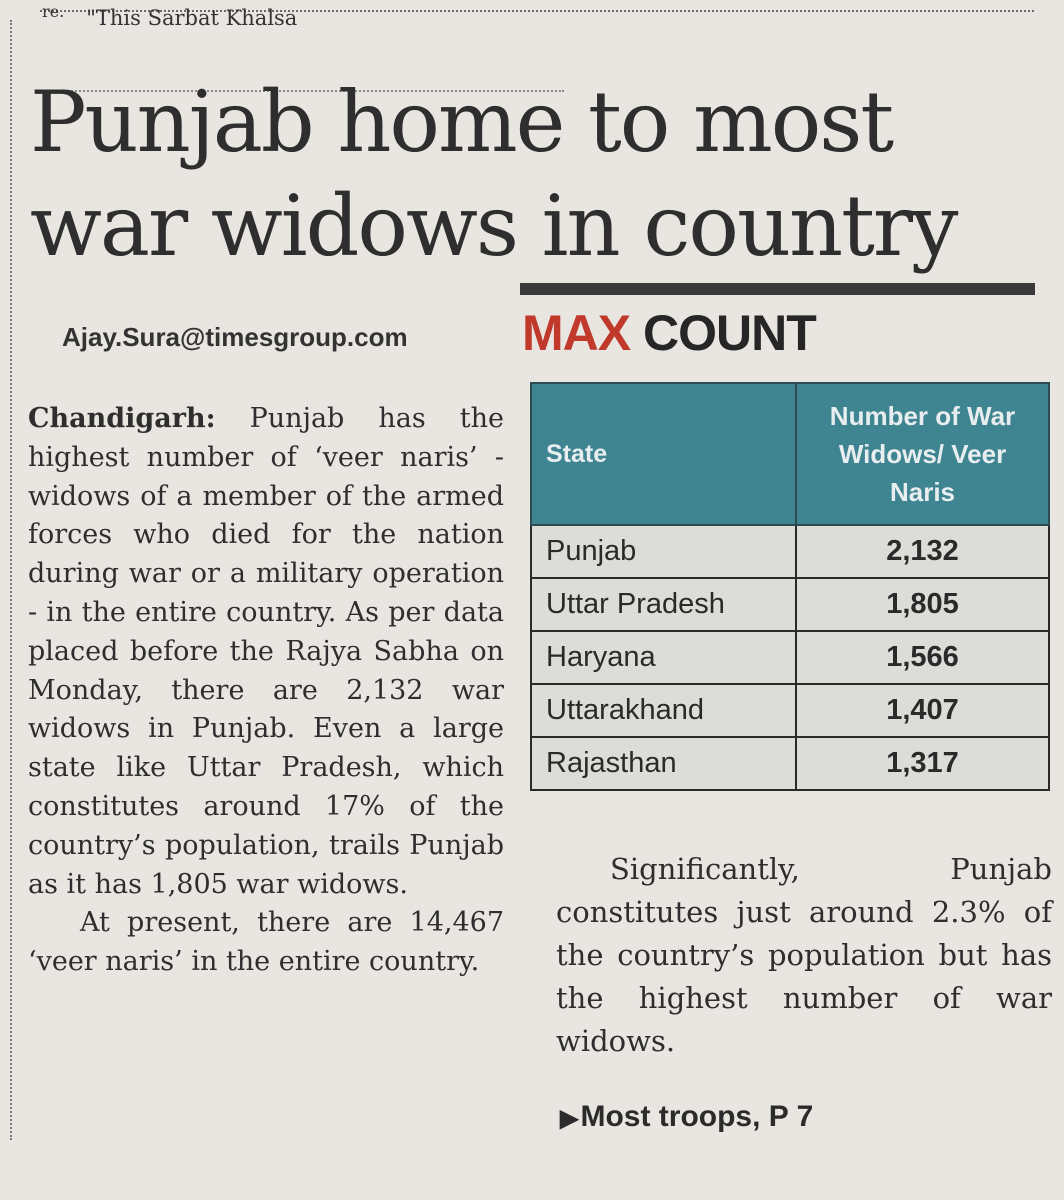  I want to click on infobox-title-rest: COUNT, so click(730, 333).